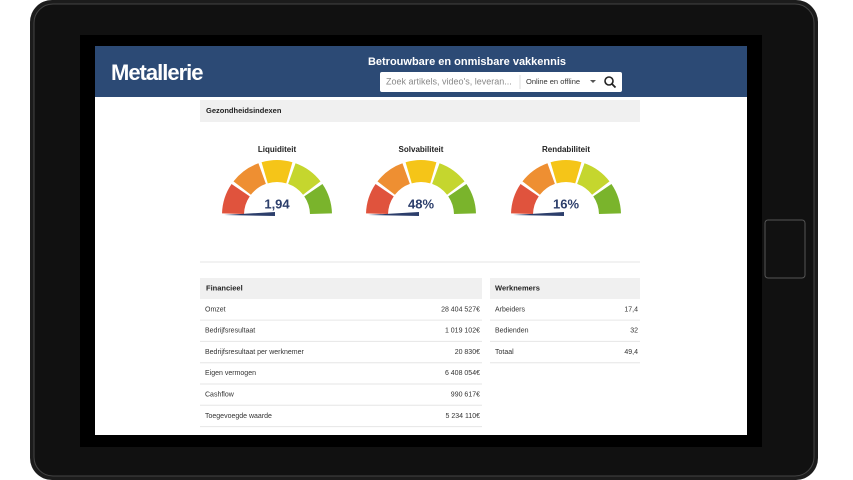 Image resolution: width=853 pixels, height=480 pixels. I want to click on row-label: Bedrijfsresultaat, so click(230, 331).